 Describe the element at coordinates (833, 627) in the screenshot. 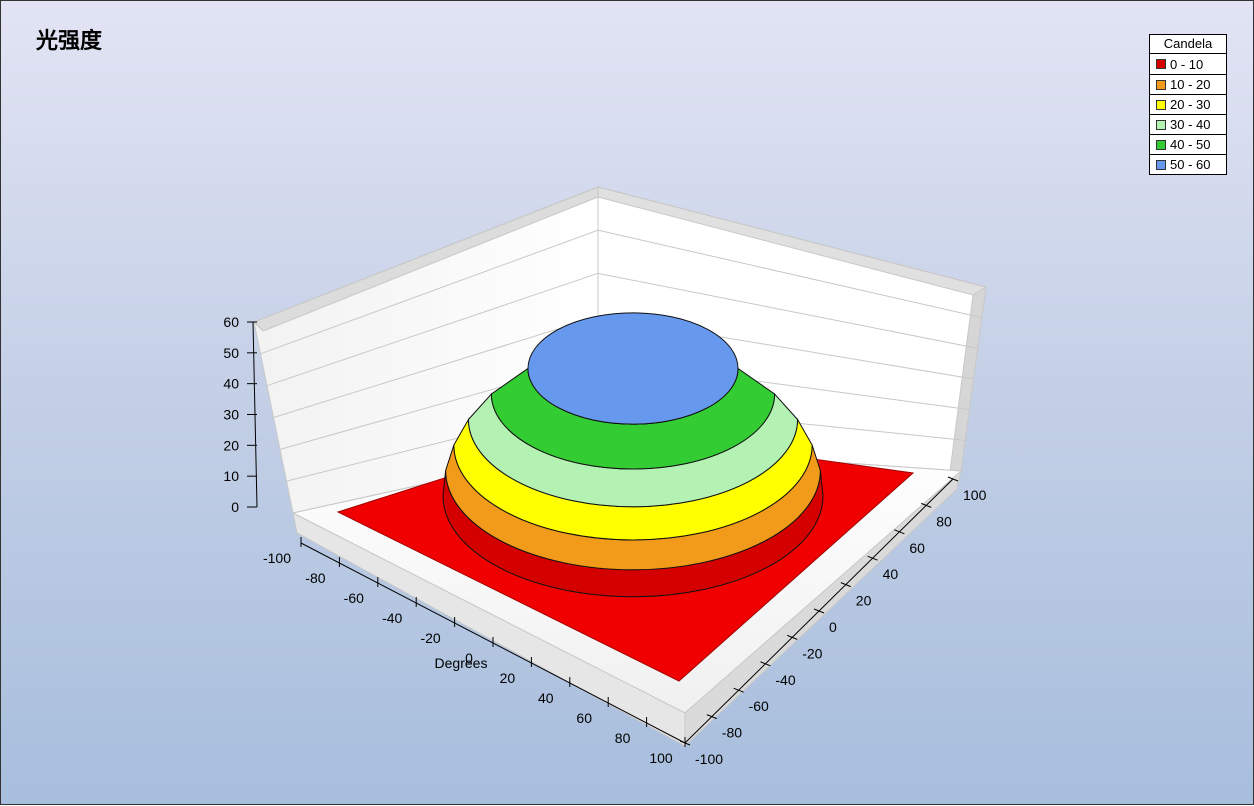

I see `y-tick-label: 0` at that location.